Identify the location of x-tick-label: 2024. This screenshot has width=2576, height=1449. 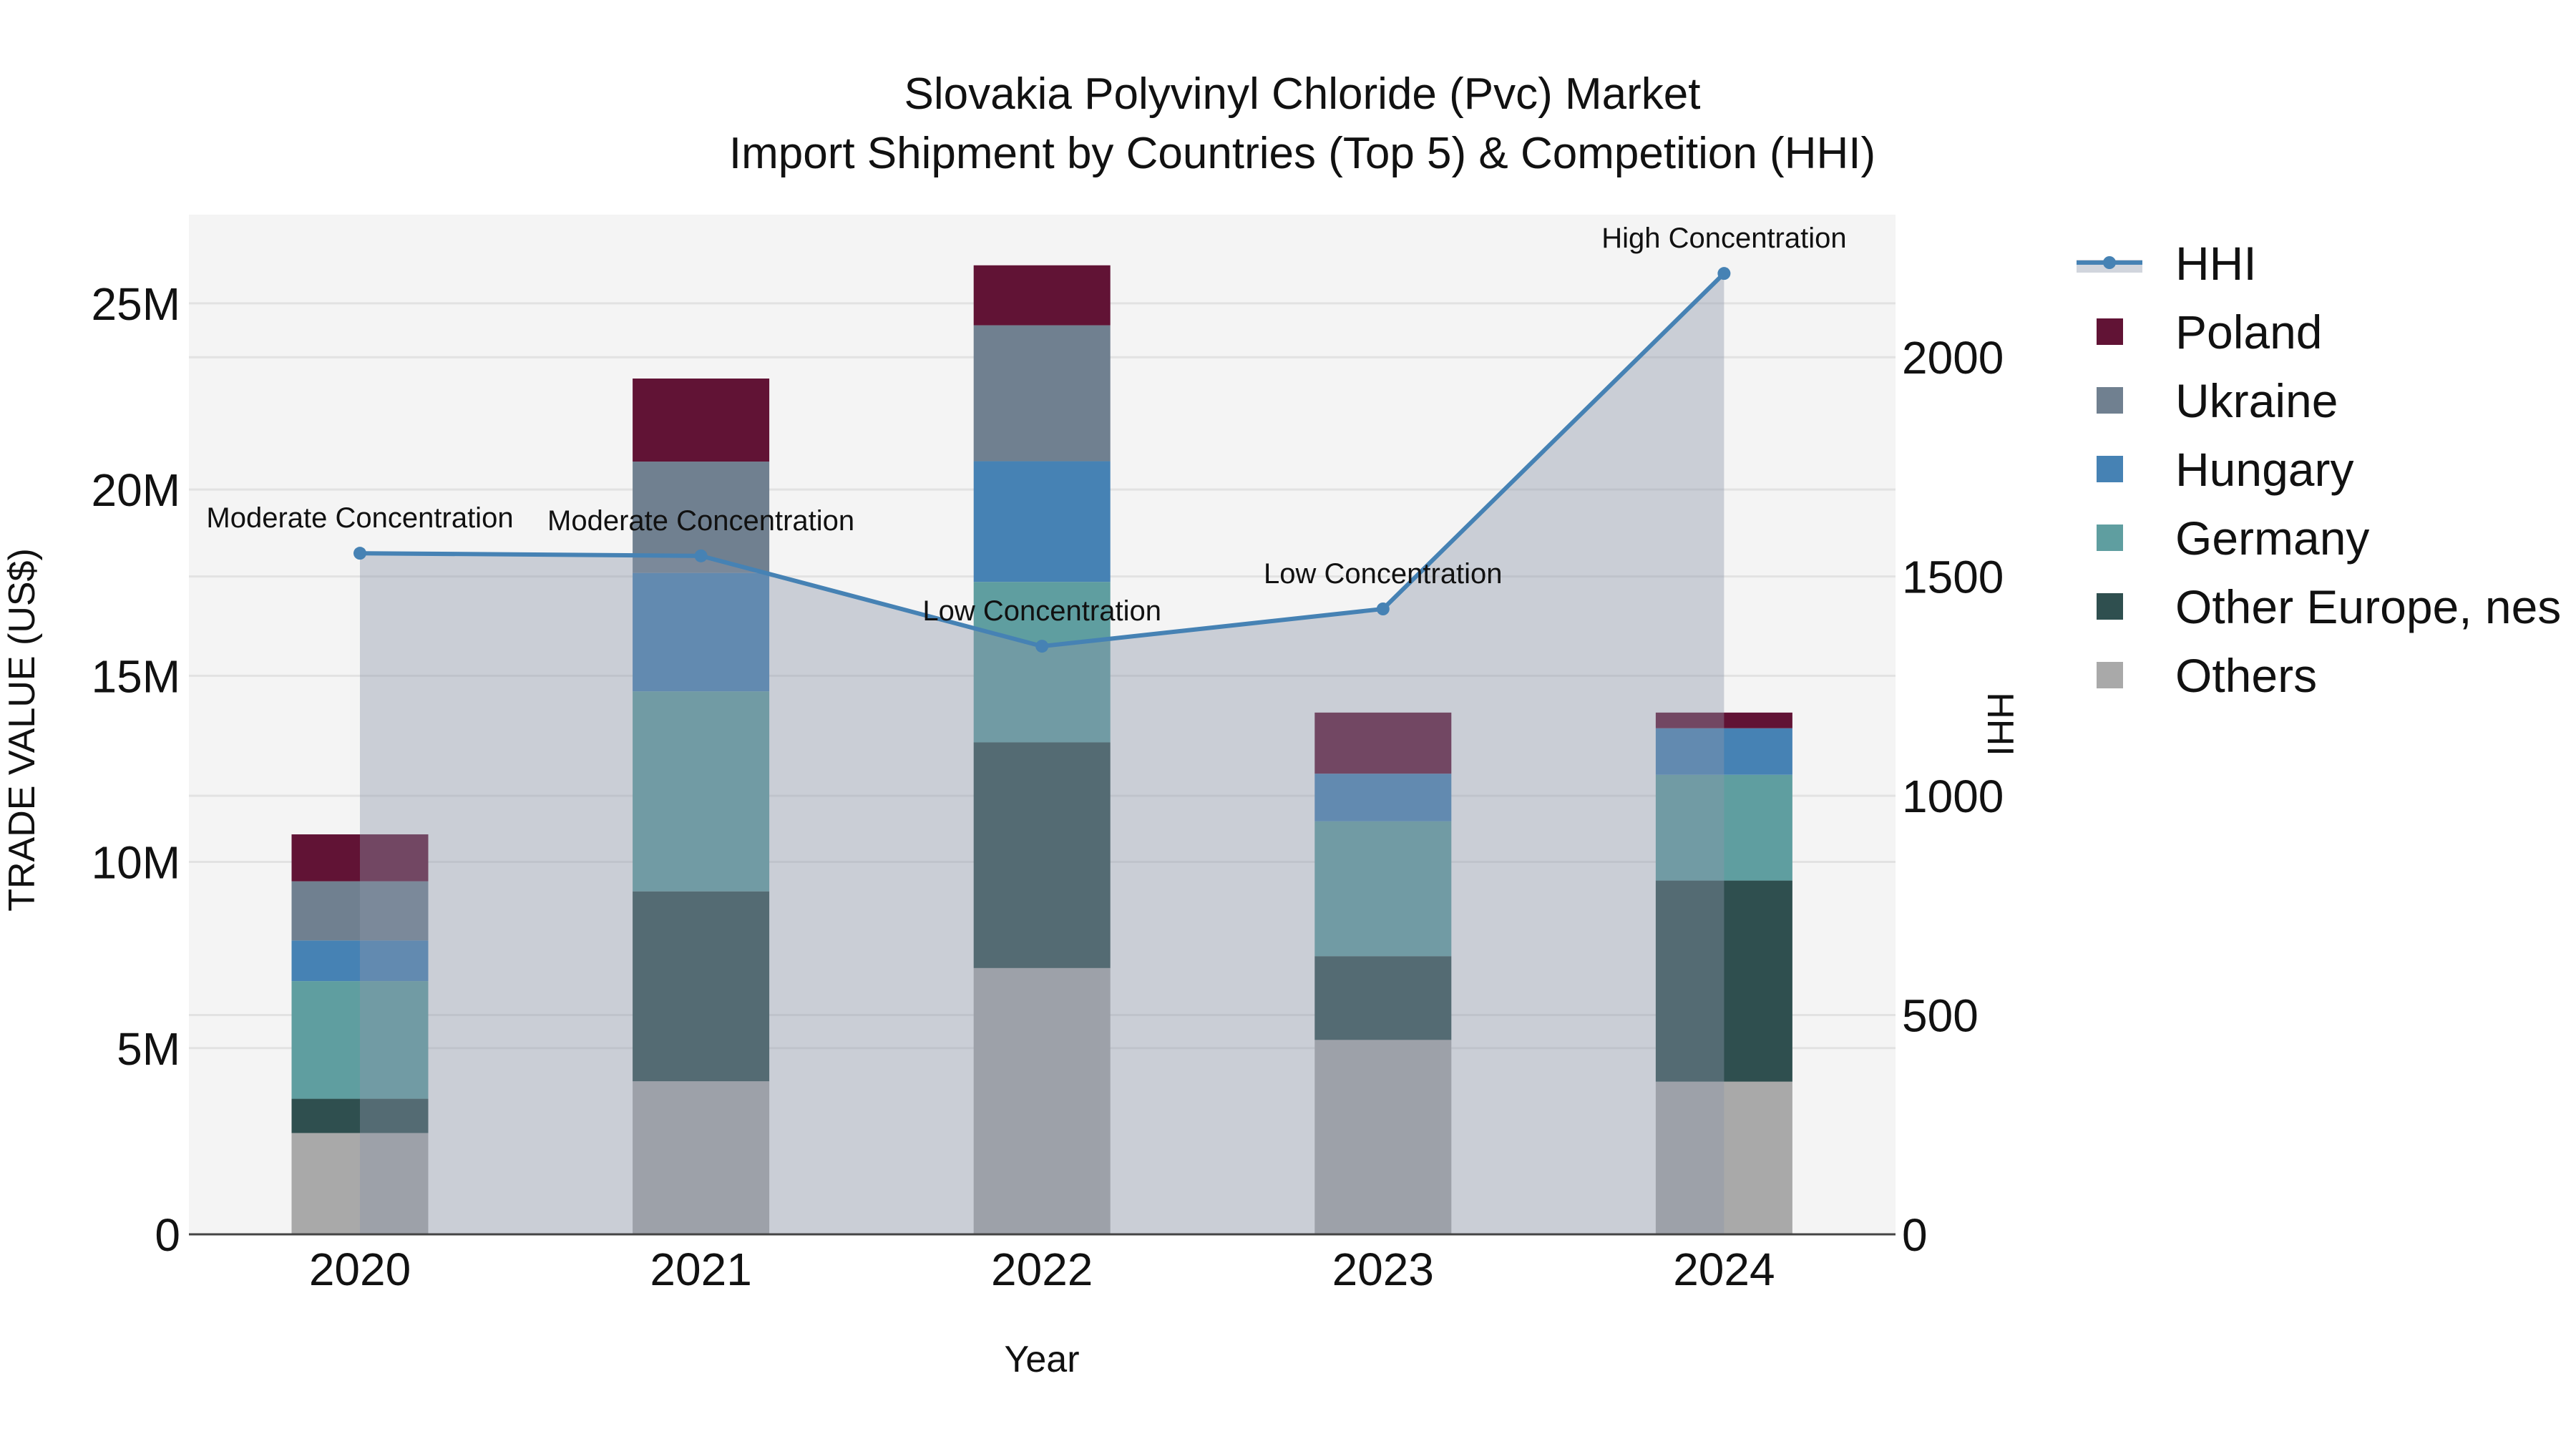
(1724, 1269).